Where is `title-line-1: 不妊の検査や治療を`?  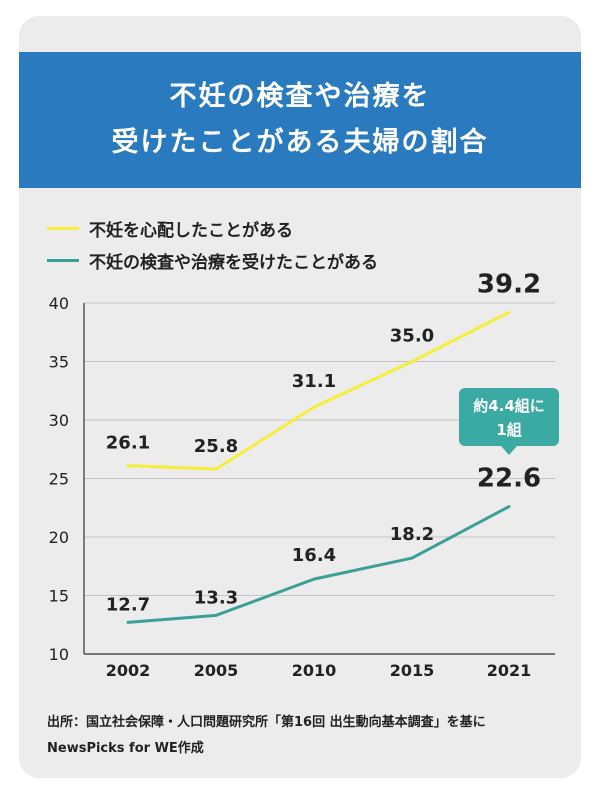
title-line-1: 不妊の検査や治療を is located at coordinates (300, 96).